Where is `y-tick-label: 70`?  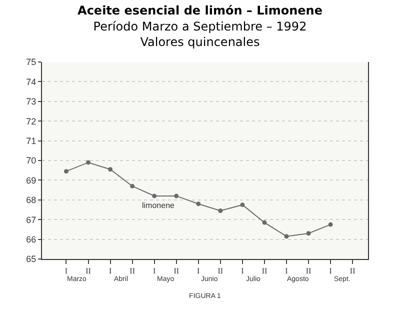 y-tick-label: 70 is located at coordinates (31, 161).